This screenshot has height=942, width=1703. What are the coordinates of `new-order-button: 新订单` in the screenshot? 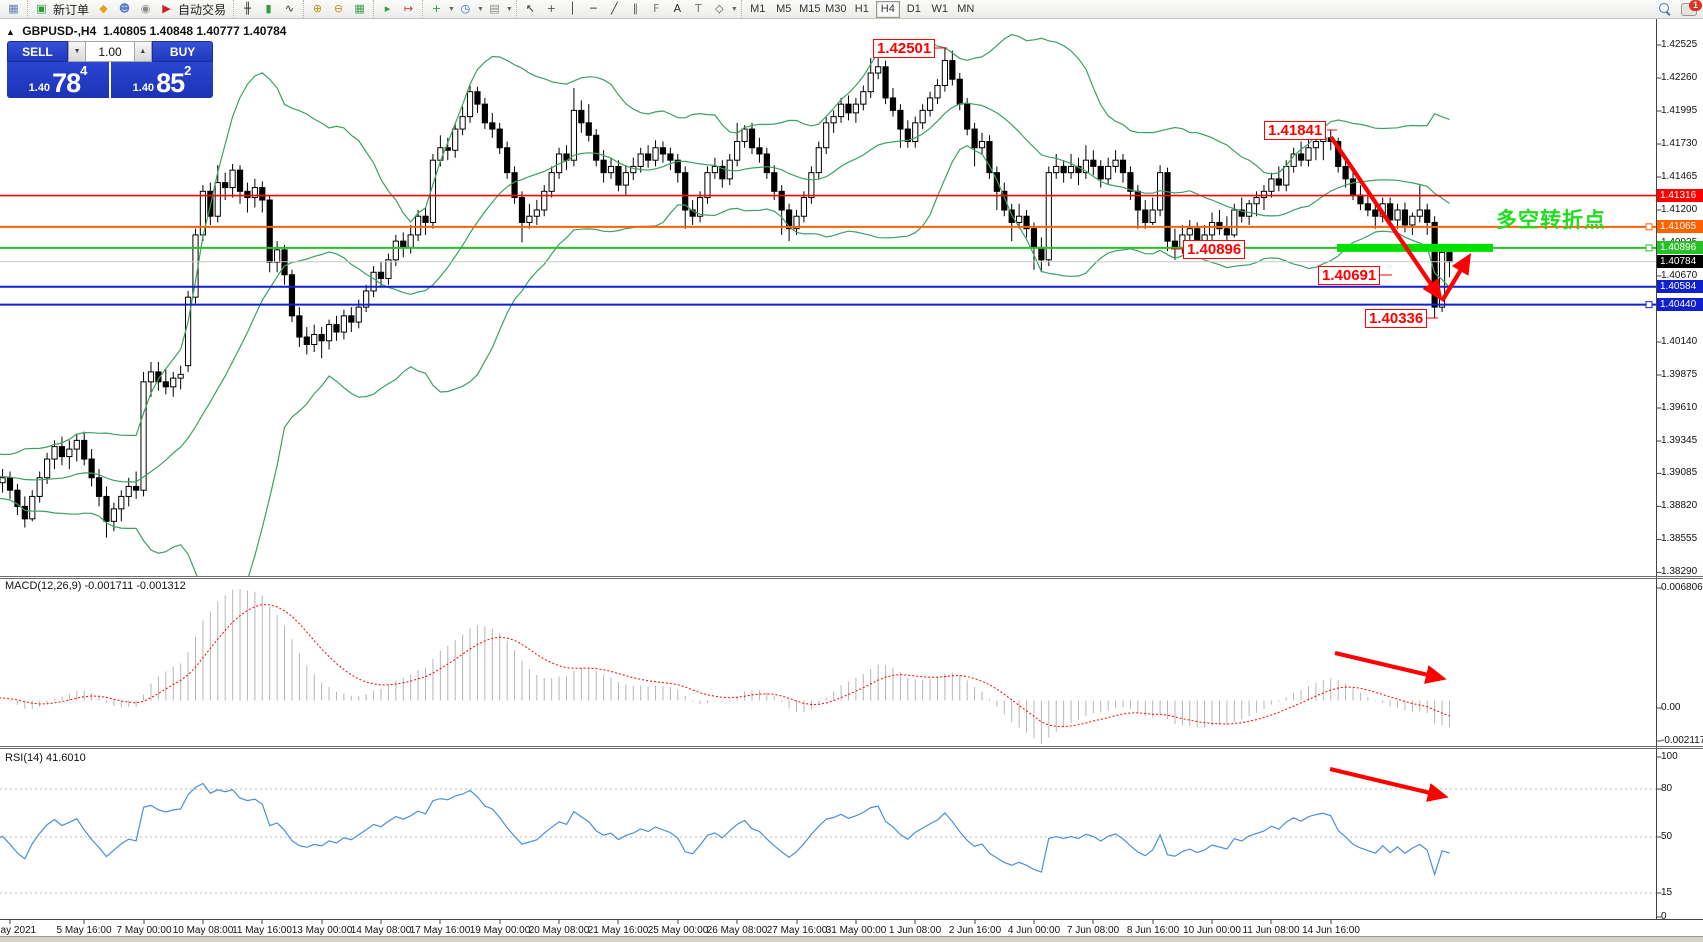 It's located at (71, 9).